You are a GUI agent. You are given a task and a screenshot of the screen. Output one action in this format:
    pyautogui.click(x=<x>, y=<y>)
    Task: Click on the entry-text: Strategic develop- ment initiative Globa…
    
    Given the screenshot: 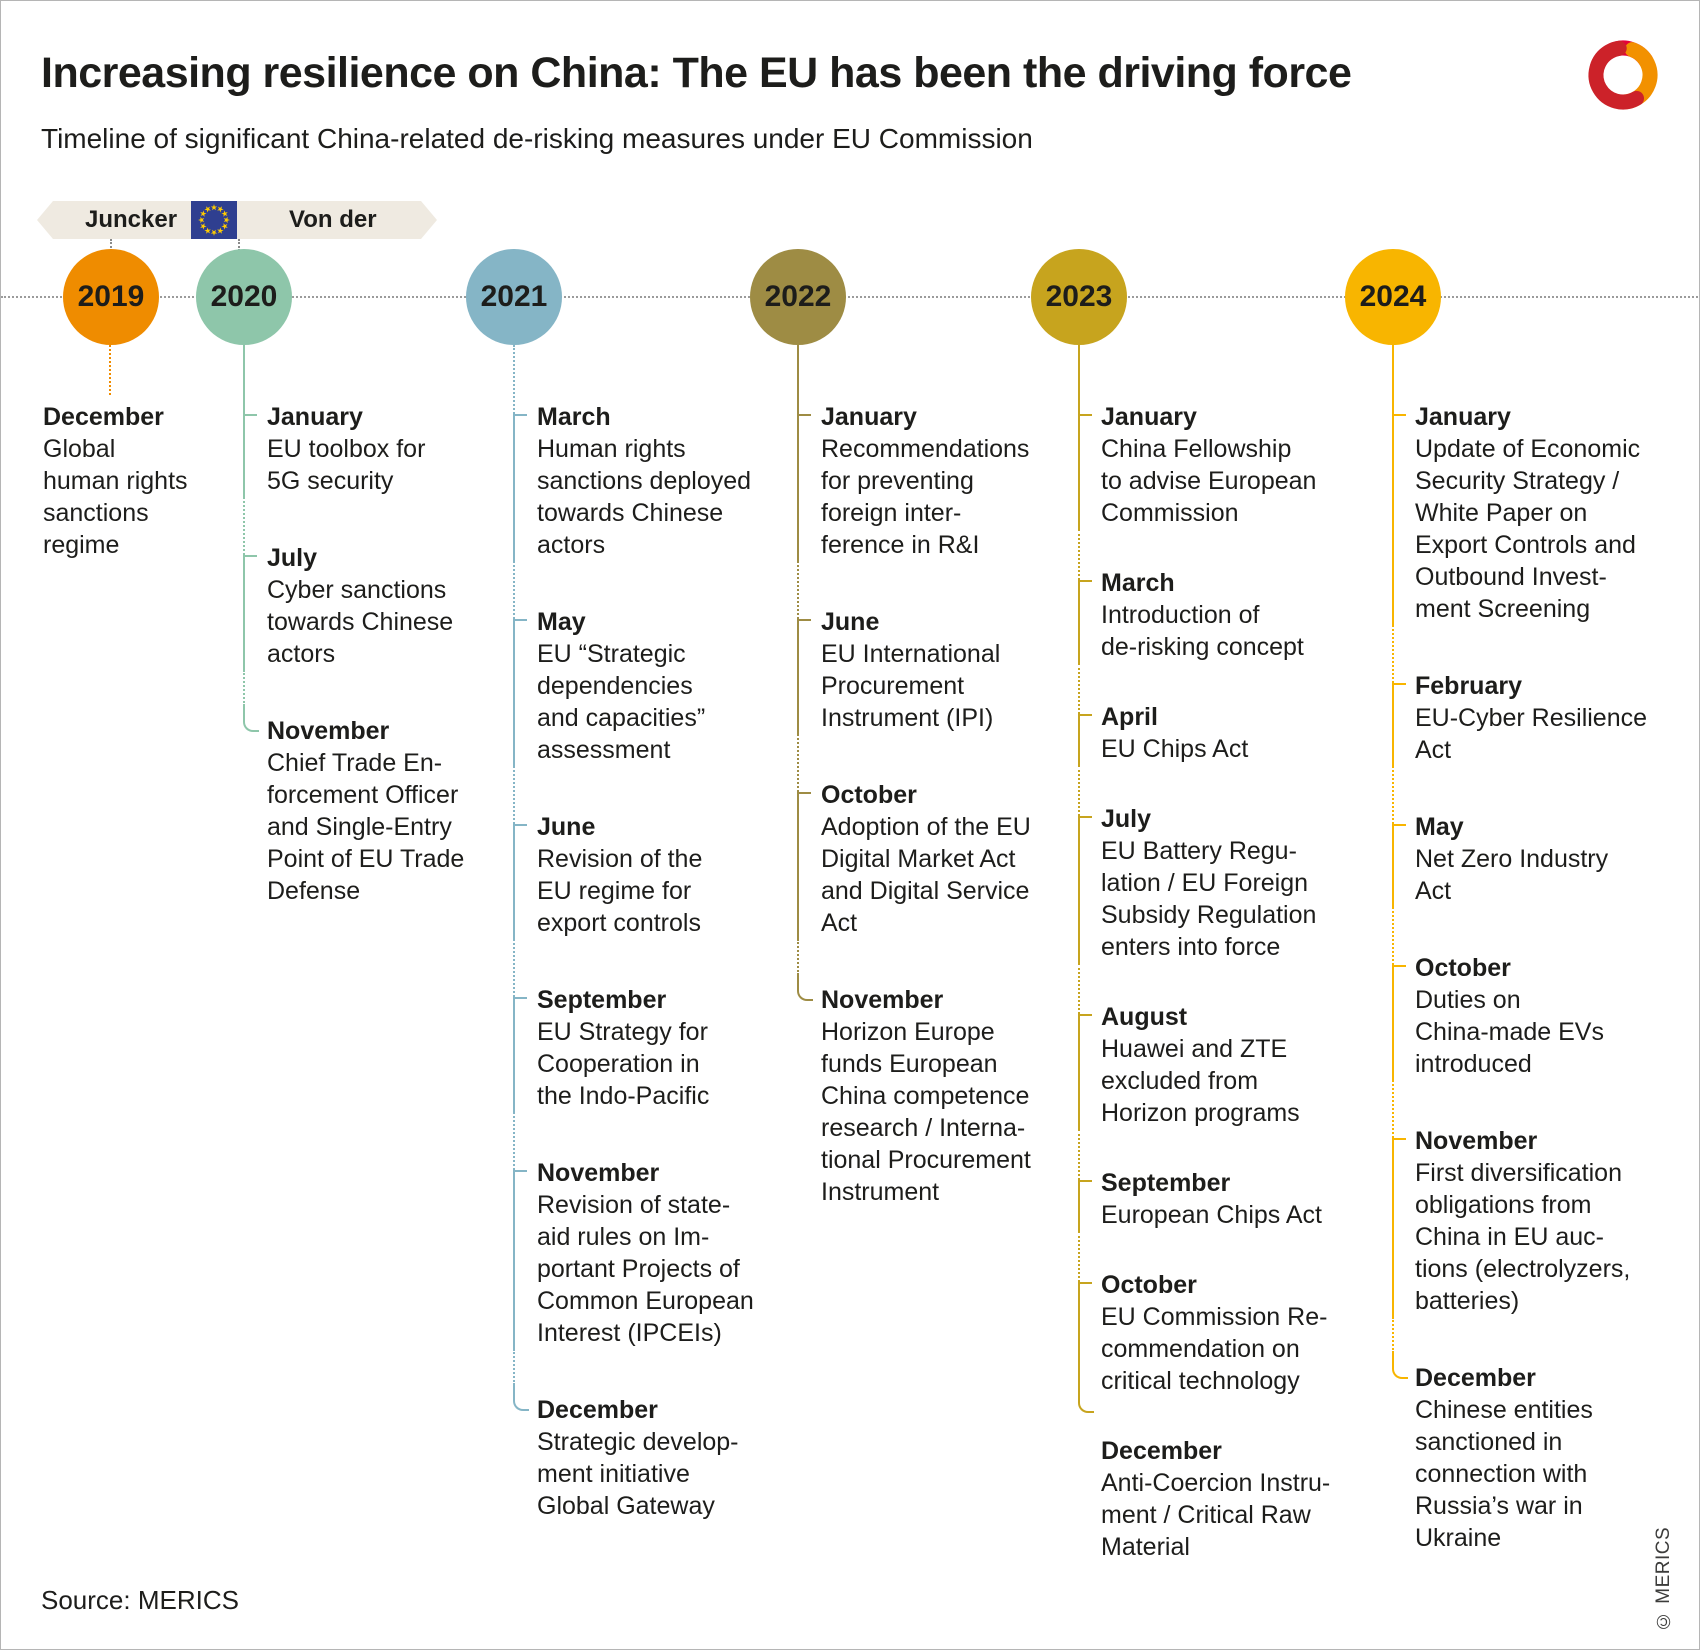 What is the action you would take?
    pyautogui.click(x=638, y=1474)
    